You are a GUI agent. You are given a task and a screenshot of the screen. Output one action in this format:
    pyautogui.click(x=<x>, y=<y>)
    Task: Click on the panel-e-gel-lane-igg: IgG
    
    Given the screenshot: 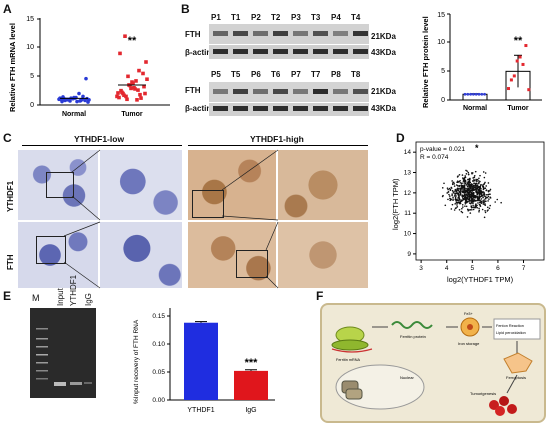 What is the action you would take?
    pyautogui.click(x=88, y=299)
    